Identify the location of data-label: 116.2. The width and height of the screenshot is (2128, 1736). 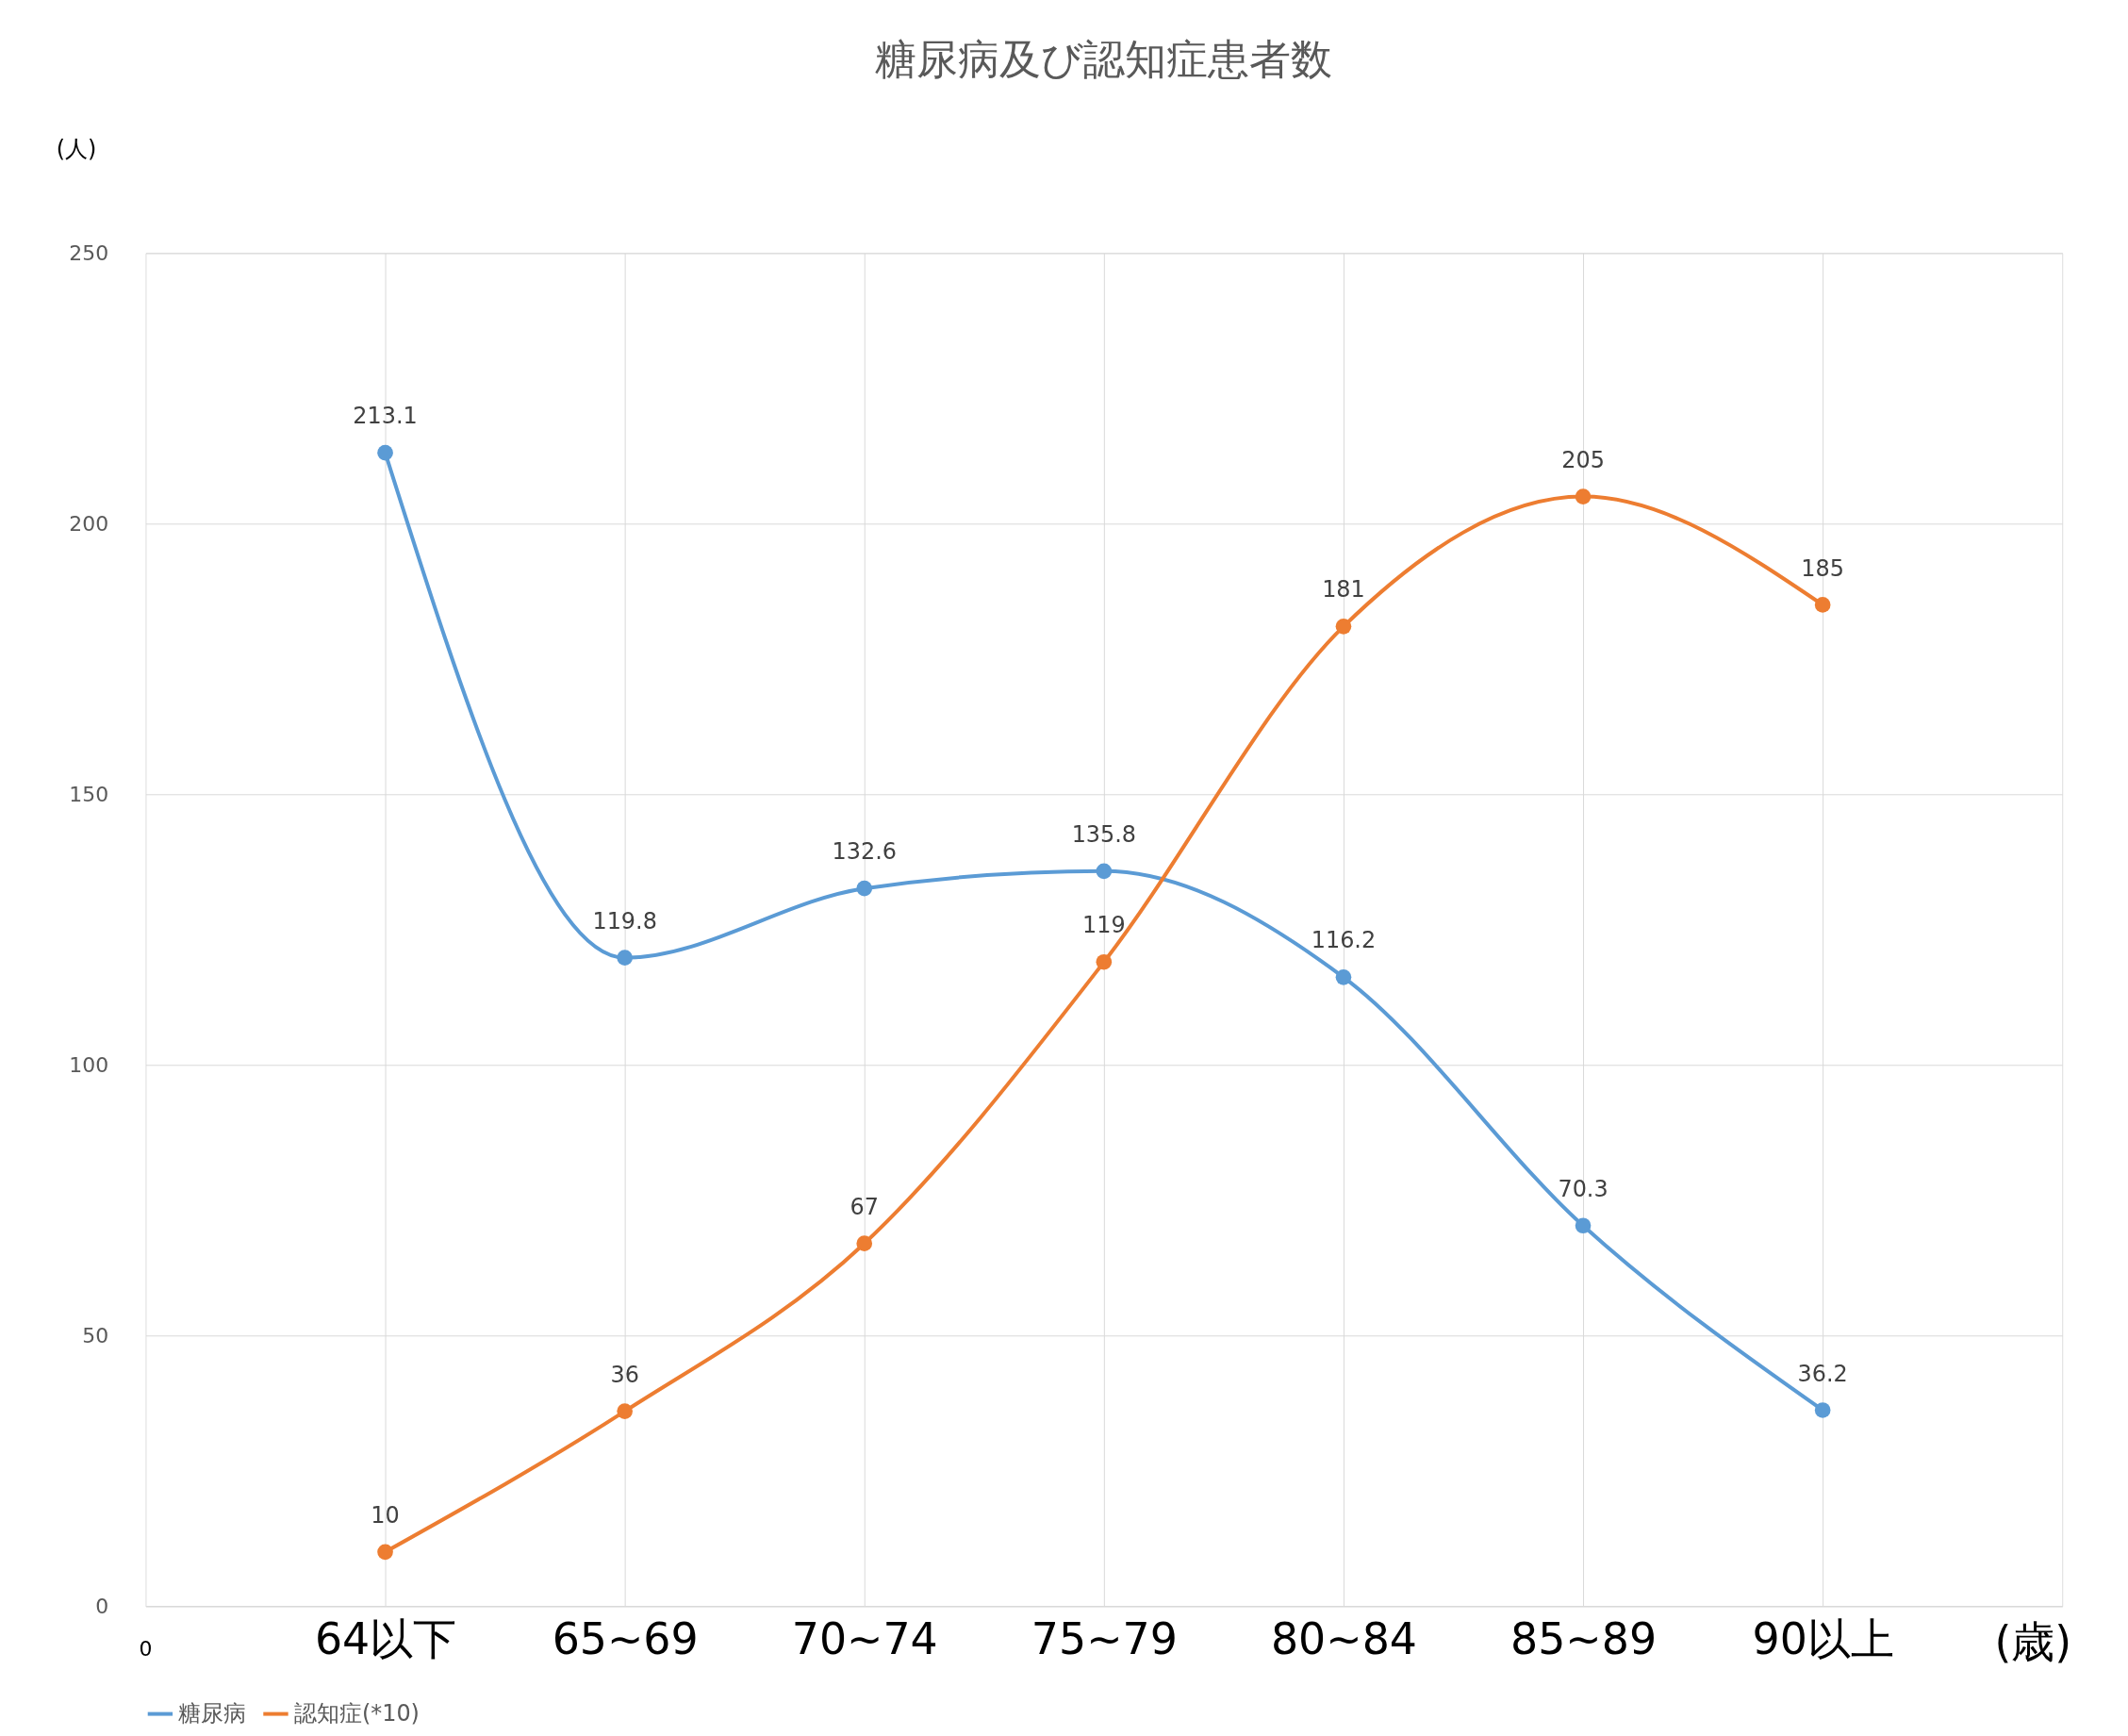
(1344, 940).